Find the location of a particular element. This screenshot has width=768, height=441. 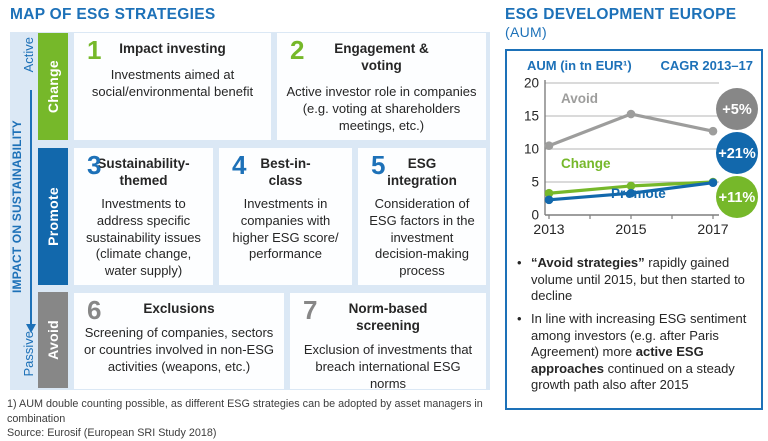

group-bar-change-label: Change is located at coordinates (53, 86).